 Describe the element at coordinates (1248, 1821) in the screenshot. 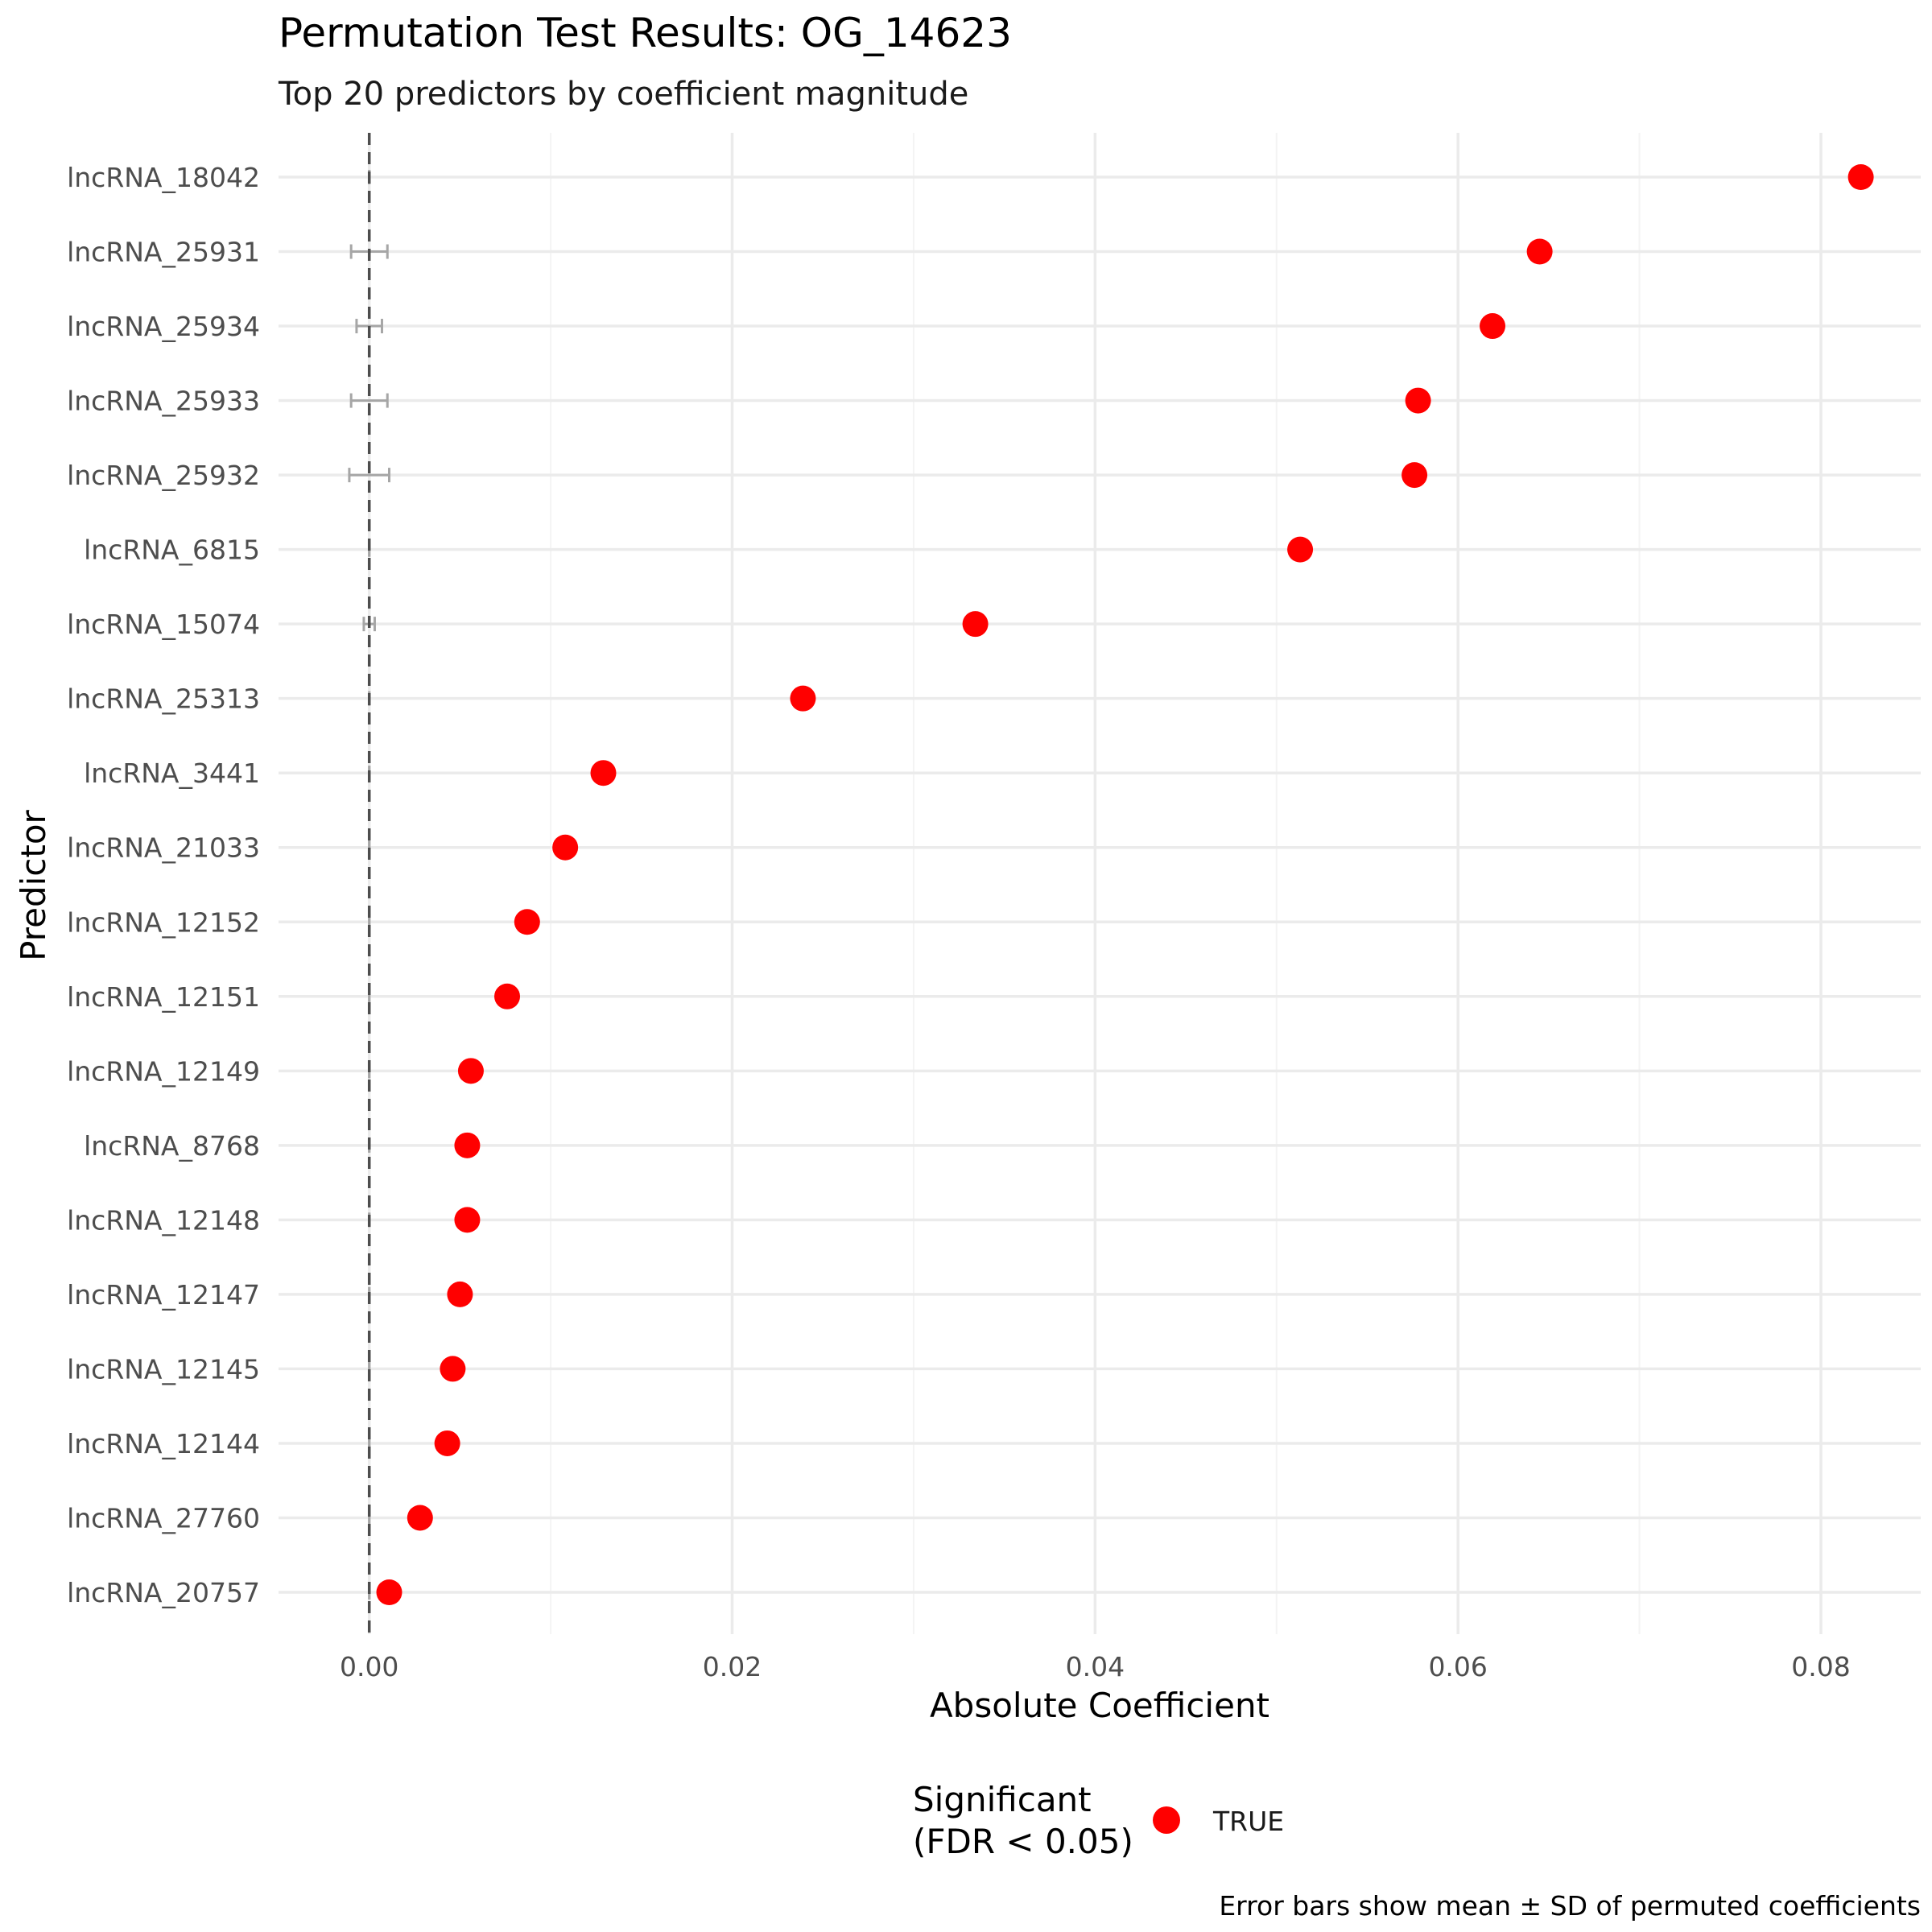

I see `legend-label-true: TRUE` at that location.